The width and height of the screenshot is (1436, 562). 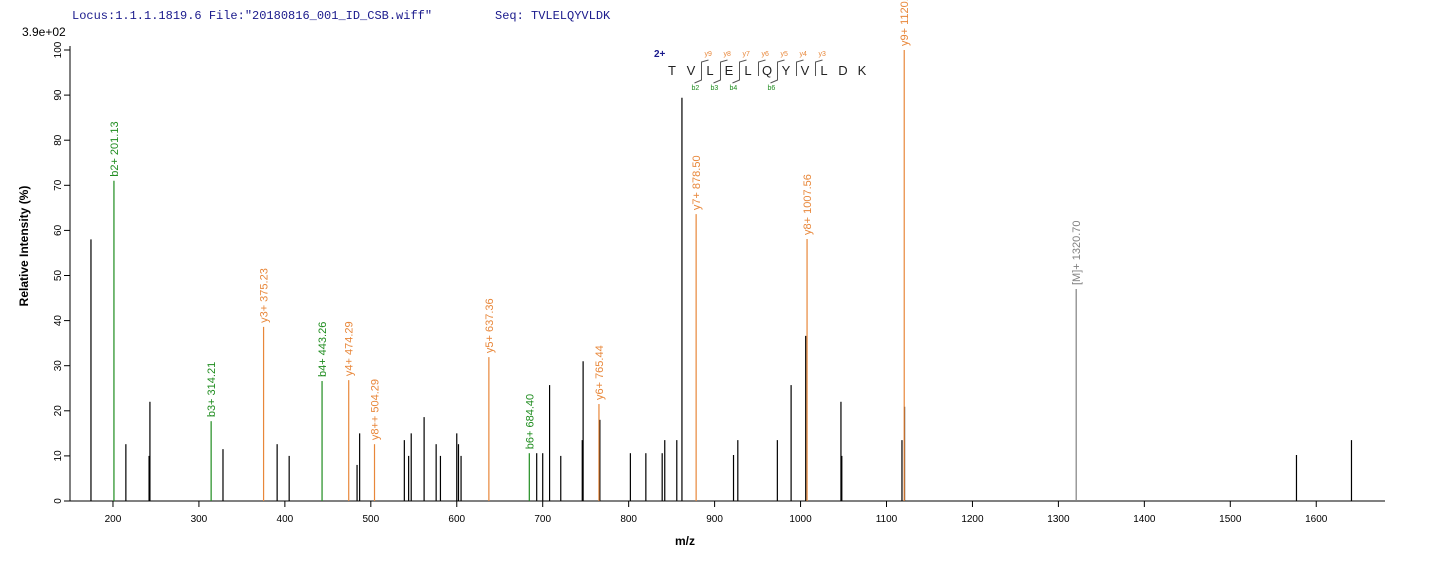 What do you see at coordinates (542, 519) in the screenshot?
I see `x-tick-label: 700` at bounding box center [542, 519].